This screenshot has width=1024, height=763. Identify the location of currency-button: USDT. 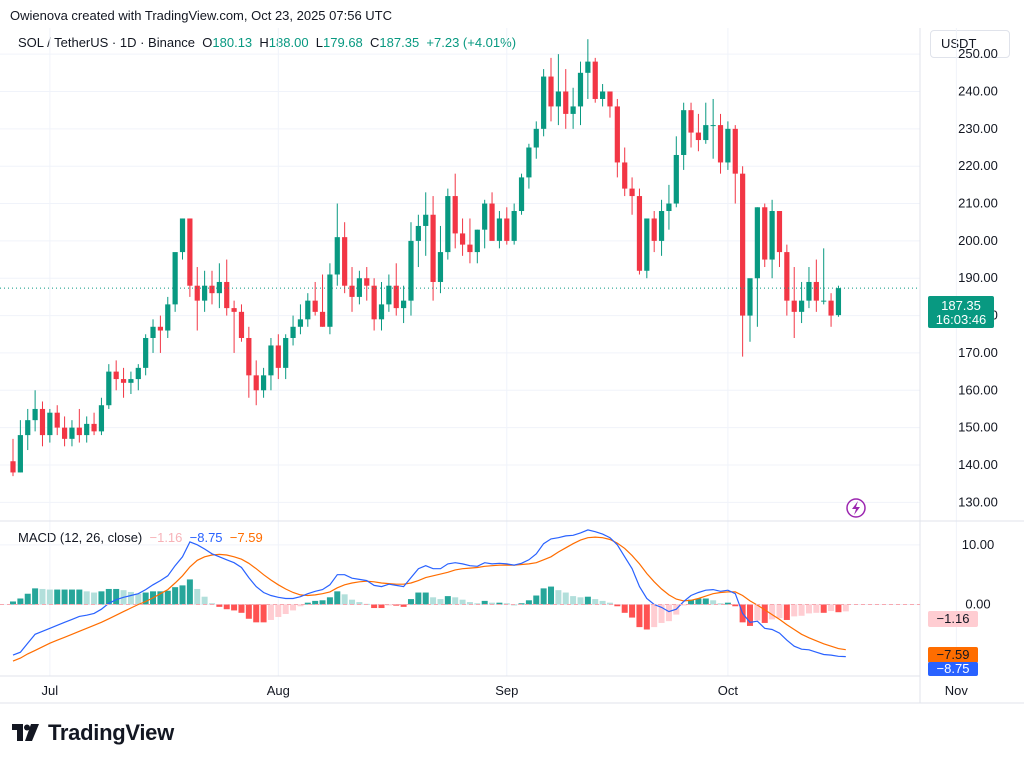
(970, 44).